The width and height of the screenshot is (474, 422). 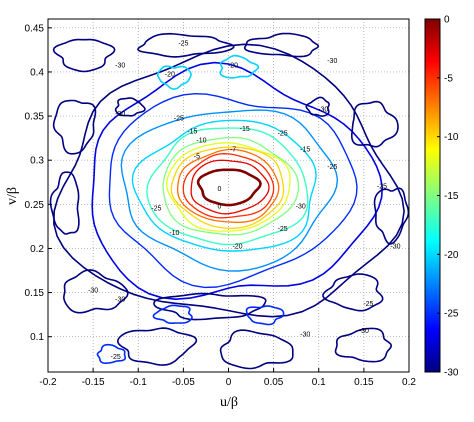 I want to click on contour-label: -5, so click(x=197, y=156).